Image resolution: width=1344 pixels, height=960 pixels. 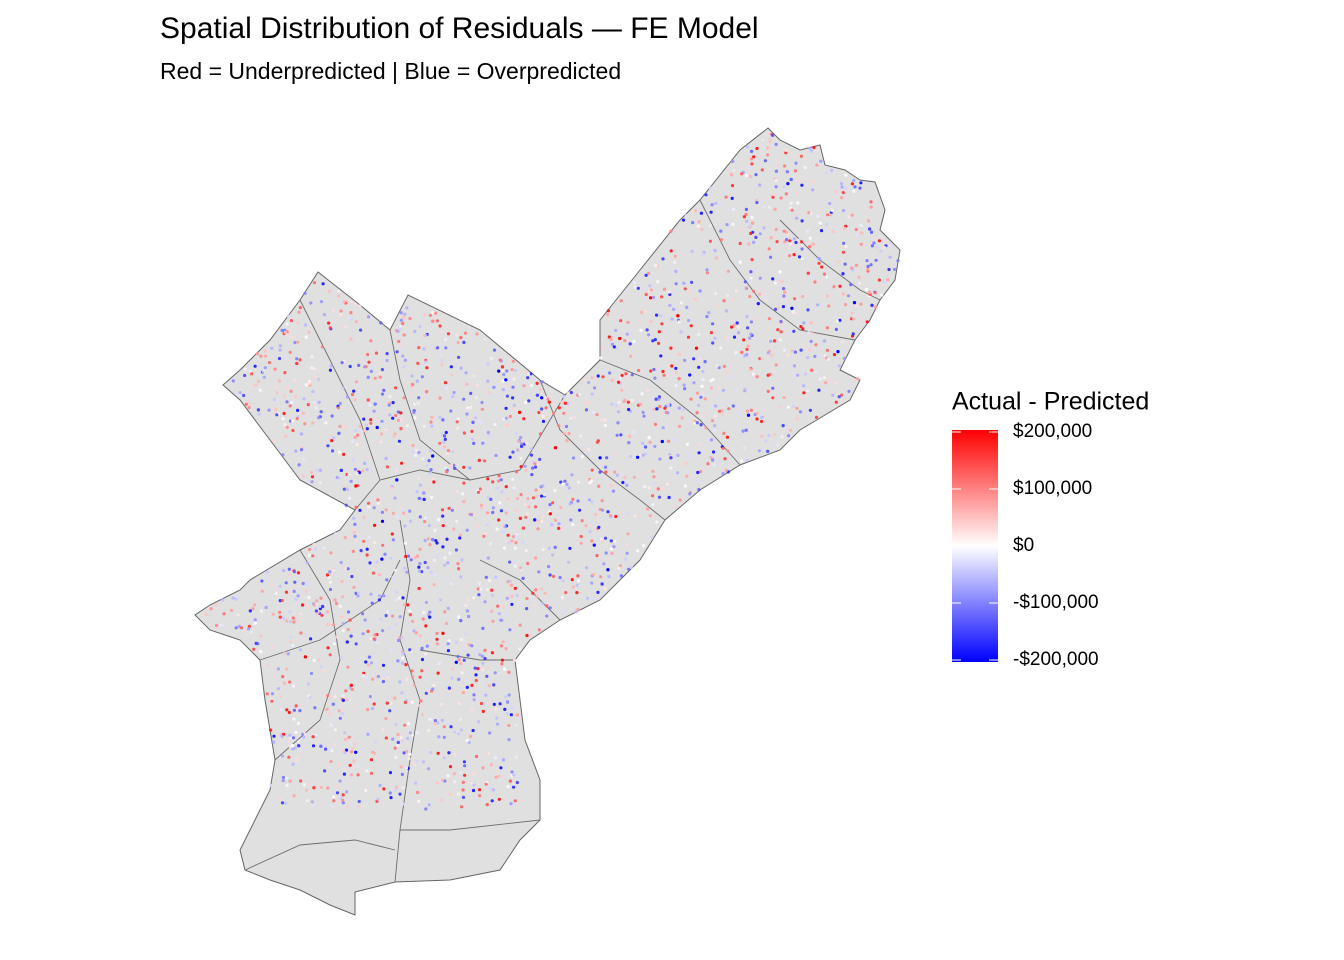 What do you see at coordinates (340, 390) in the screenshot?
I see `district-line` at bounding box center [340, 390].